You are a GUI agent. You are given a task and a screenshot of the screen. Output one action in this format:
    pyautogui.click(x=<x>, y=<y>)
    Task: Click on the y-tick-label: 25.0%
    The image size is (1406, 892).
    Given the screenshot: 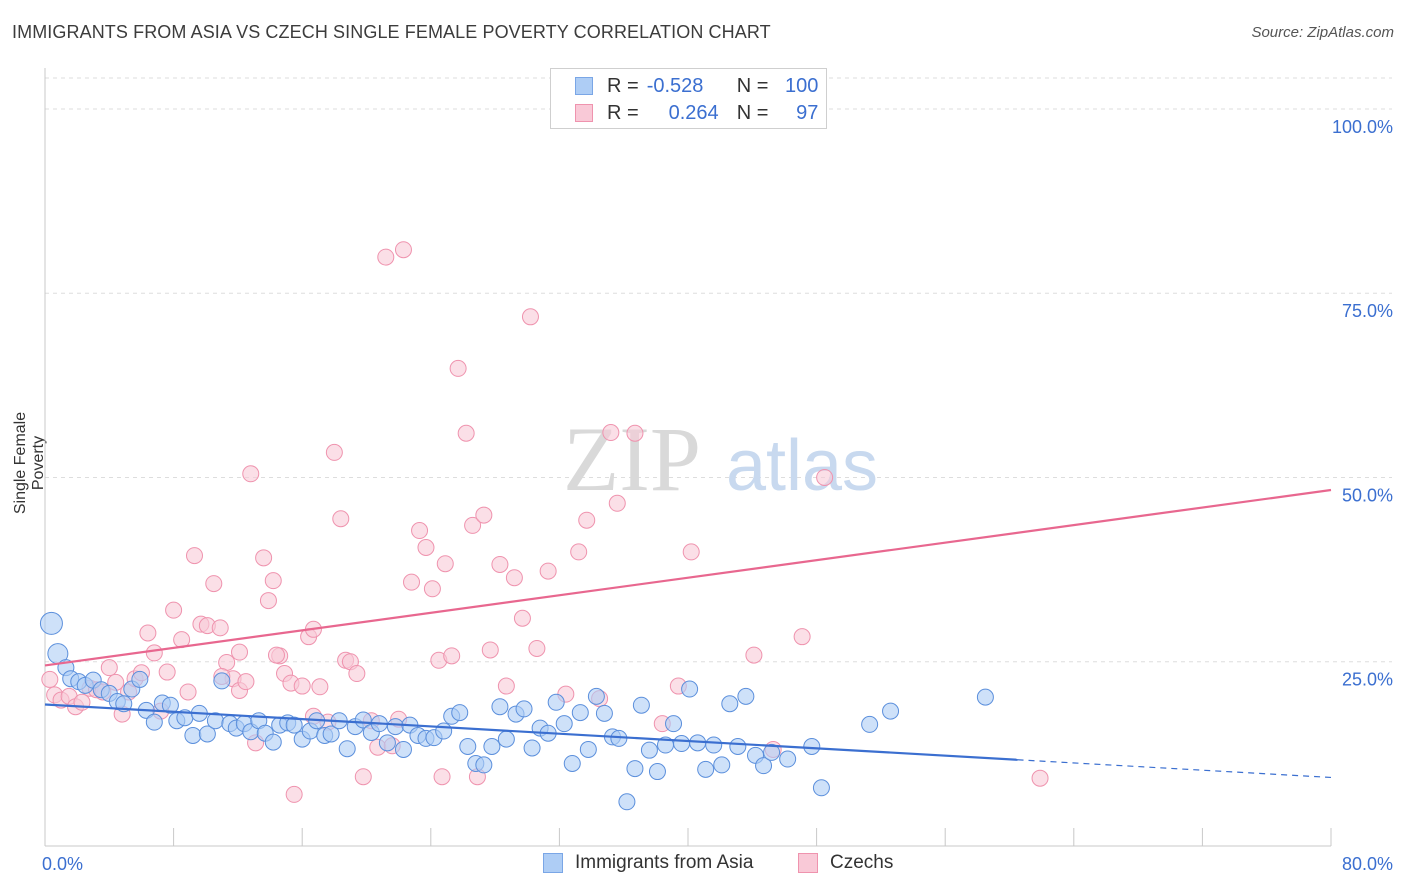 What is the action you would take?
    pyautogui.click(x=1367, y=680)
    